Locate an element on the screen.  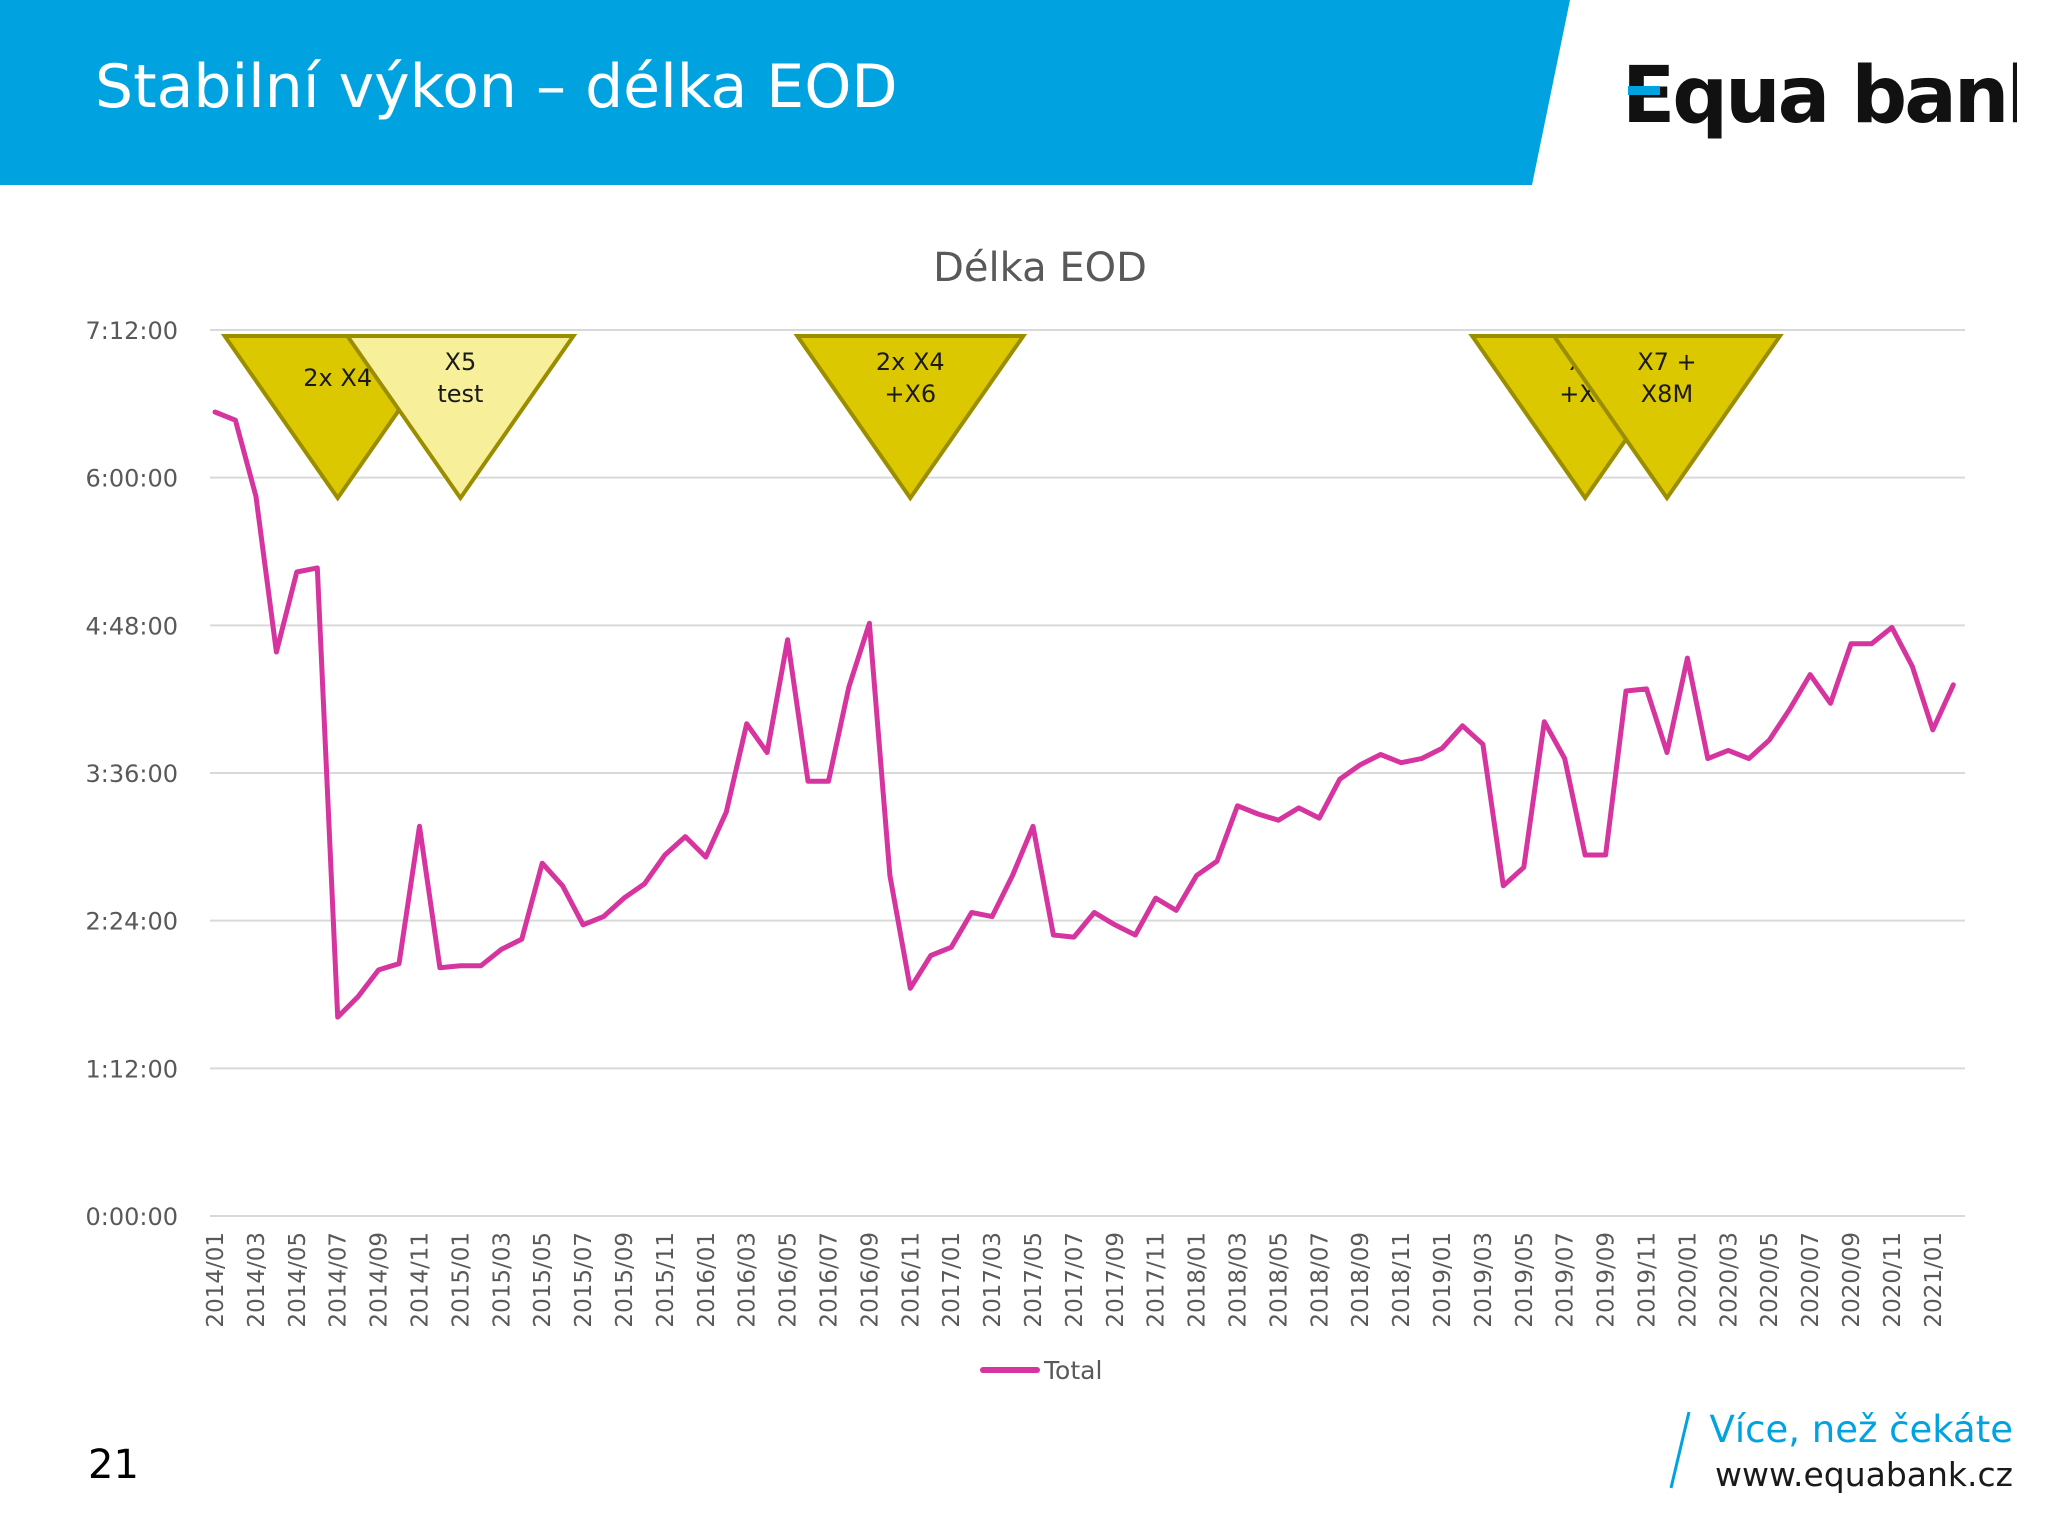
annotation-label: X5 is located at coordinates (461, 362).